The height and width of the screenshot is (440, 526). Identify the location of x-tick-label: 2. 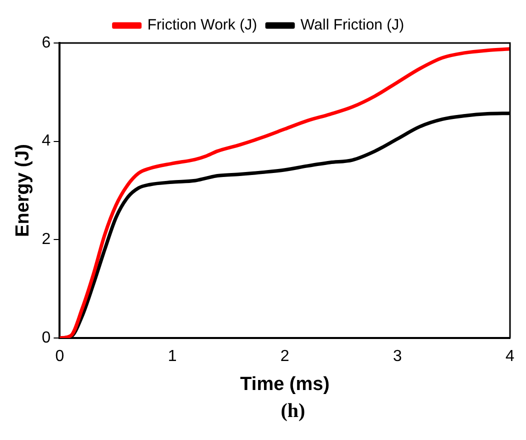
(285, 357).